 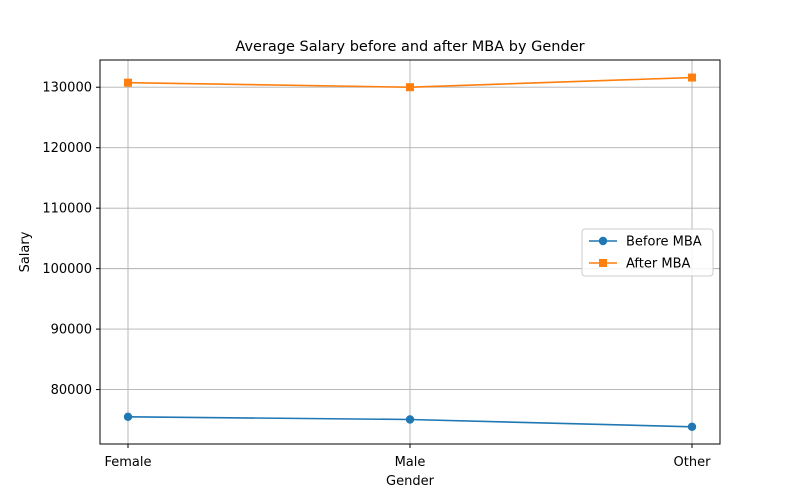 I want to click on x-axis-label: Gender, so click(x=410, y=481).